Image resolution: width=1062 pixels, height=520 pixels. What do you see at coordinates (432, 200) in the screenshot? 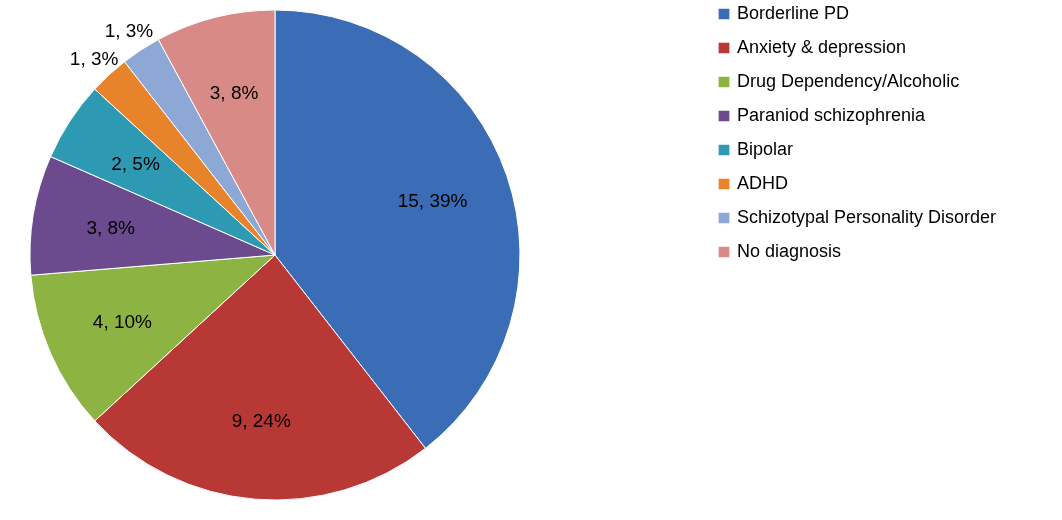
I see `data-label: 15, 39%` at bounding box center [432, 200].